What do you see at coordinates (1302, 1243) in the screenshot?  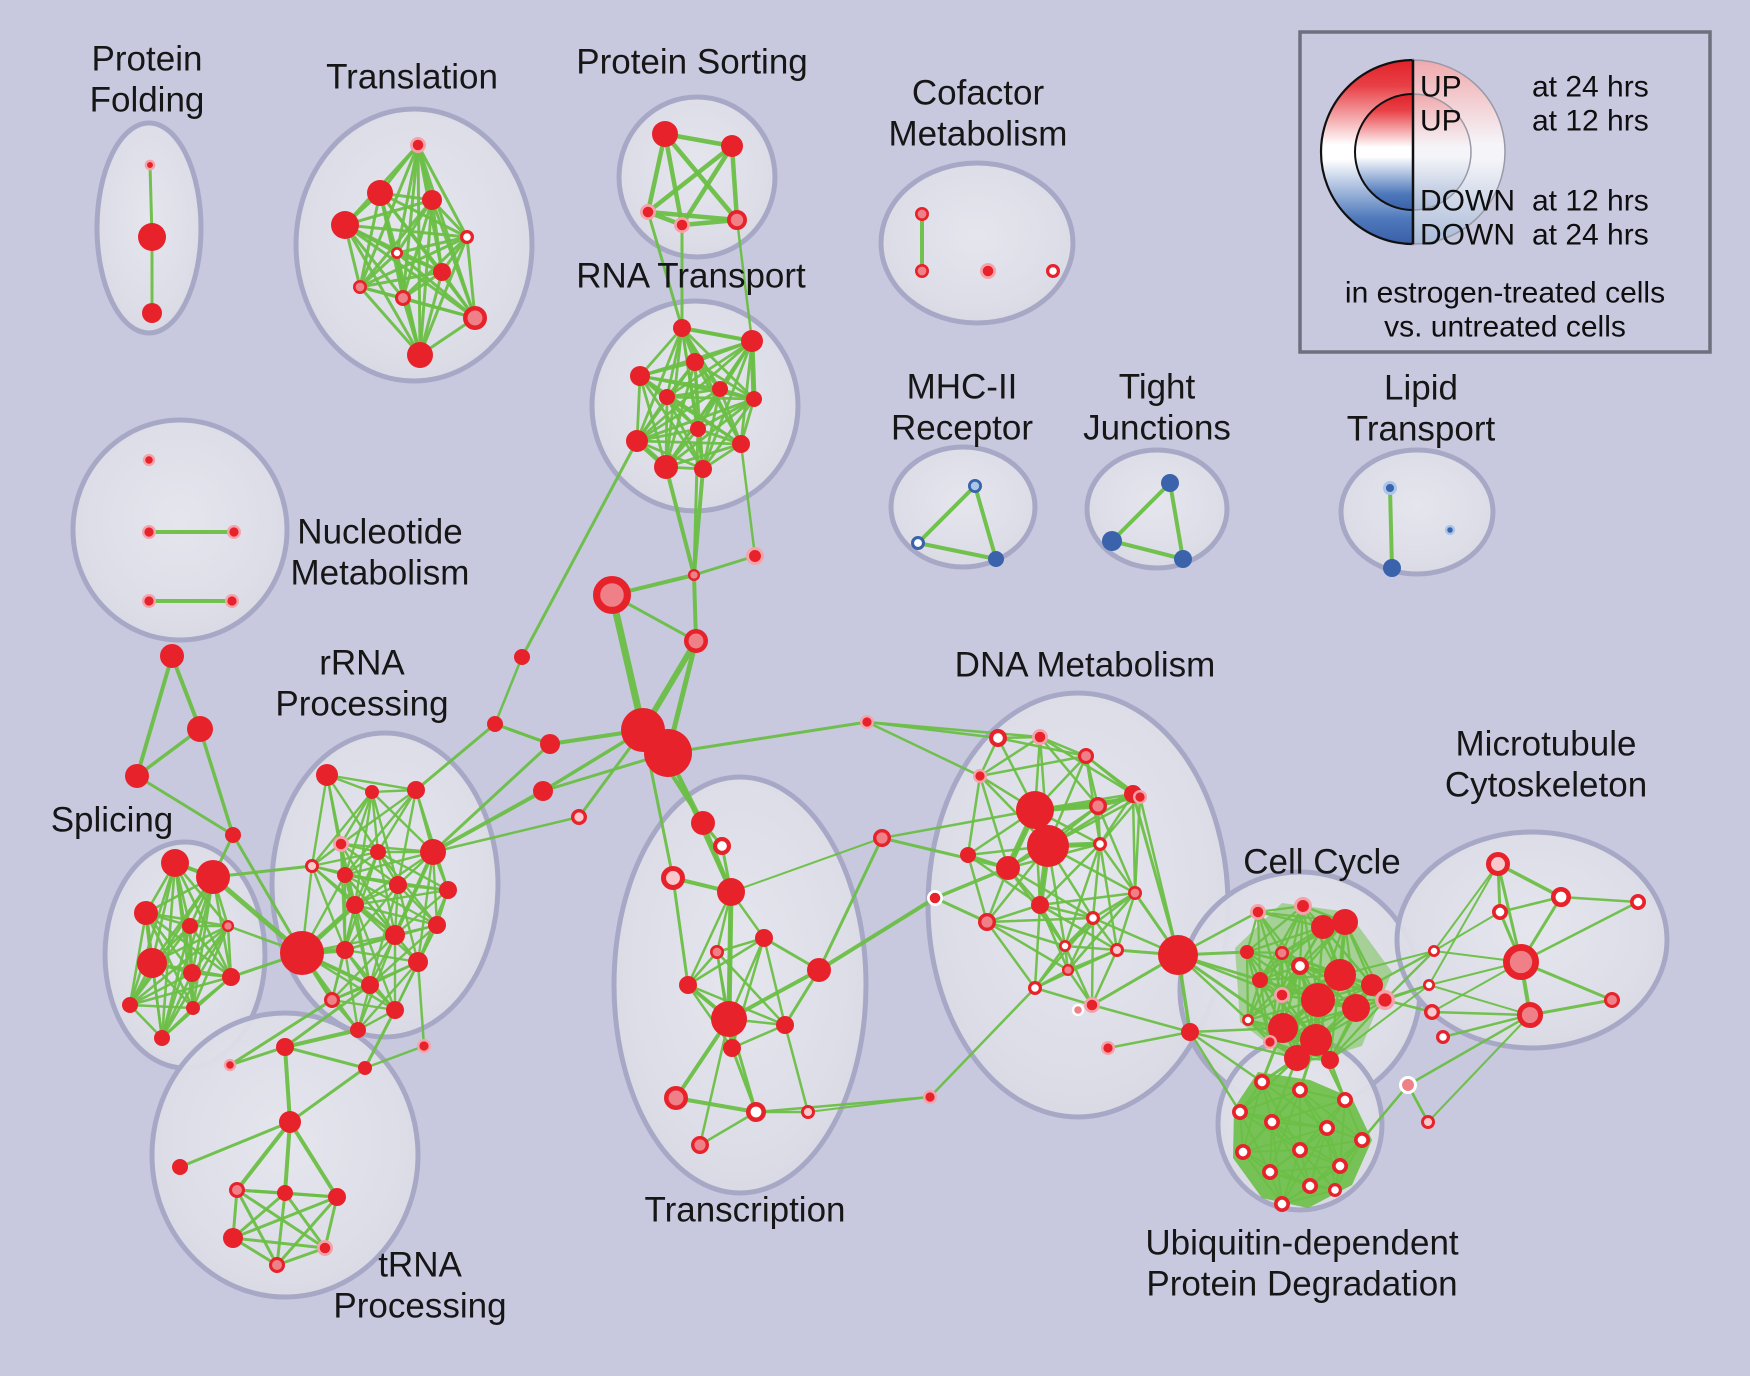 I see `module-label-ub: Ubiquitin-dependent` at bounding box center [1302, 1243].